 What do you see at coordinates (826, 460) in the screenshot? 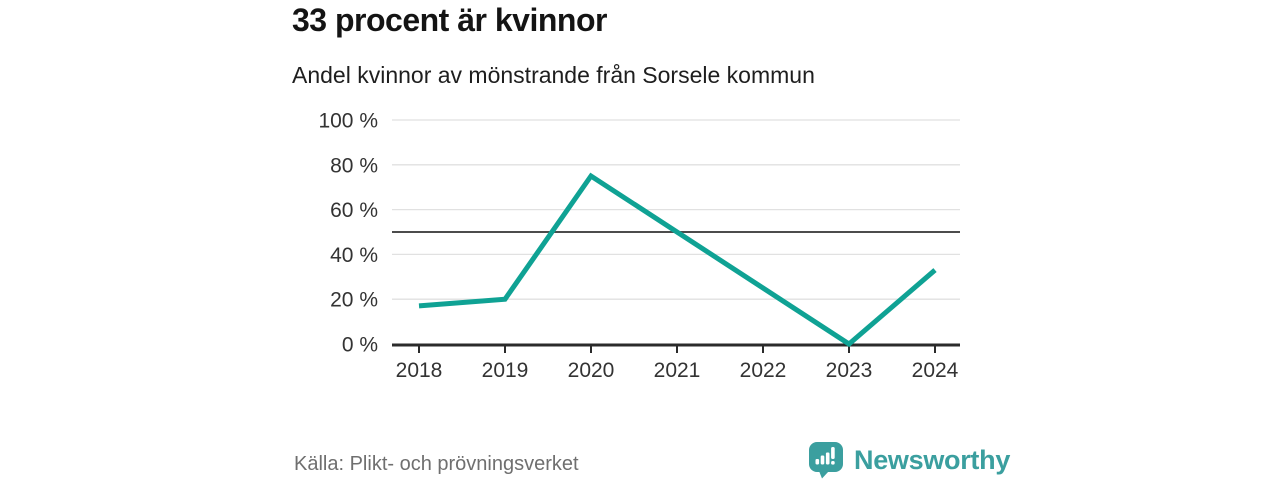
I see `newsworthy-logo-icon` at bounding box center [826, 460].